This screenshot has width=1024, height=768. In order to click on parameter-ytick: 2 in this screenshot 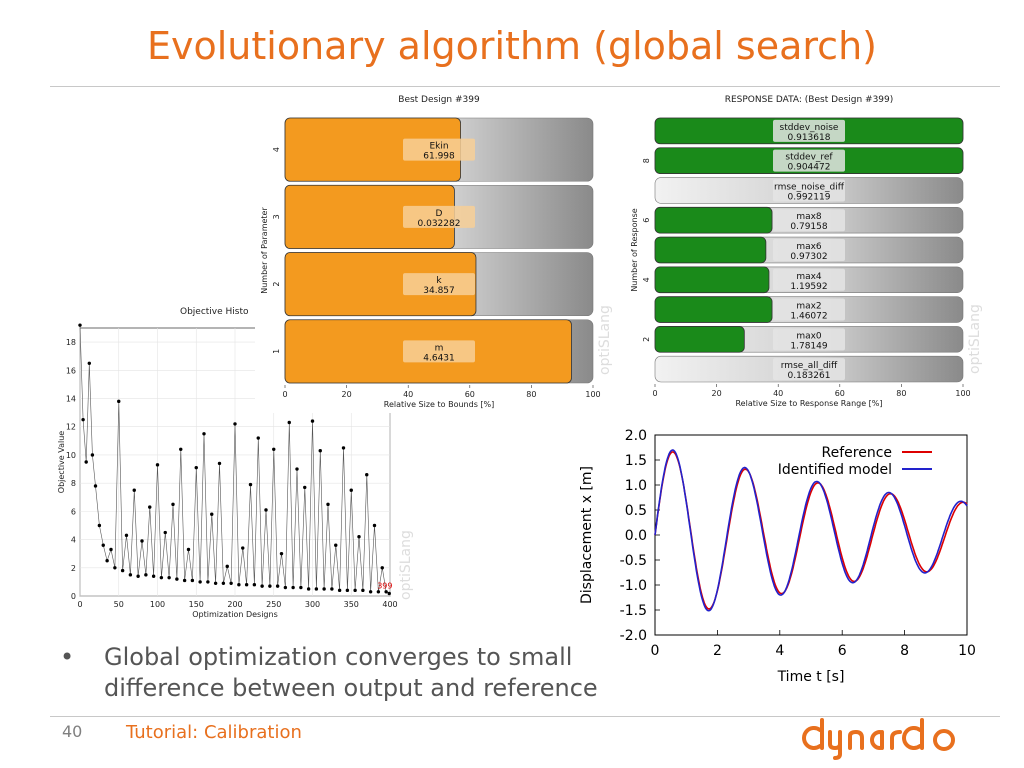, I will do `click(276, 284)`.